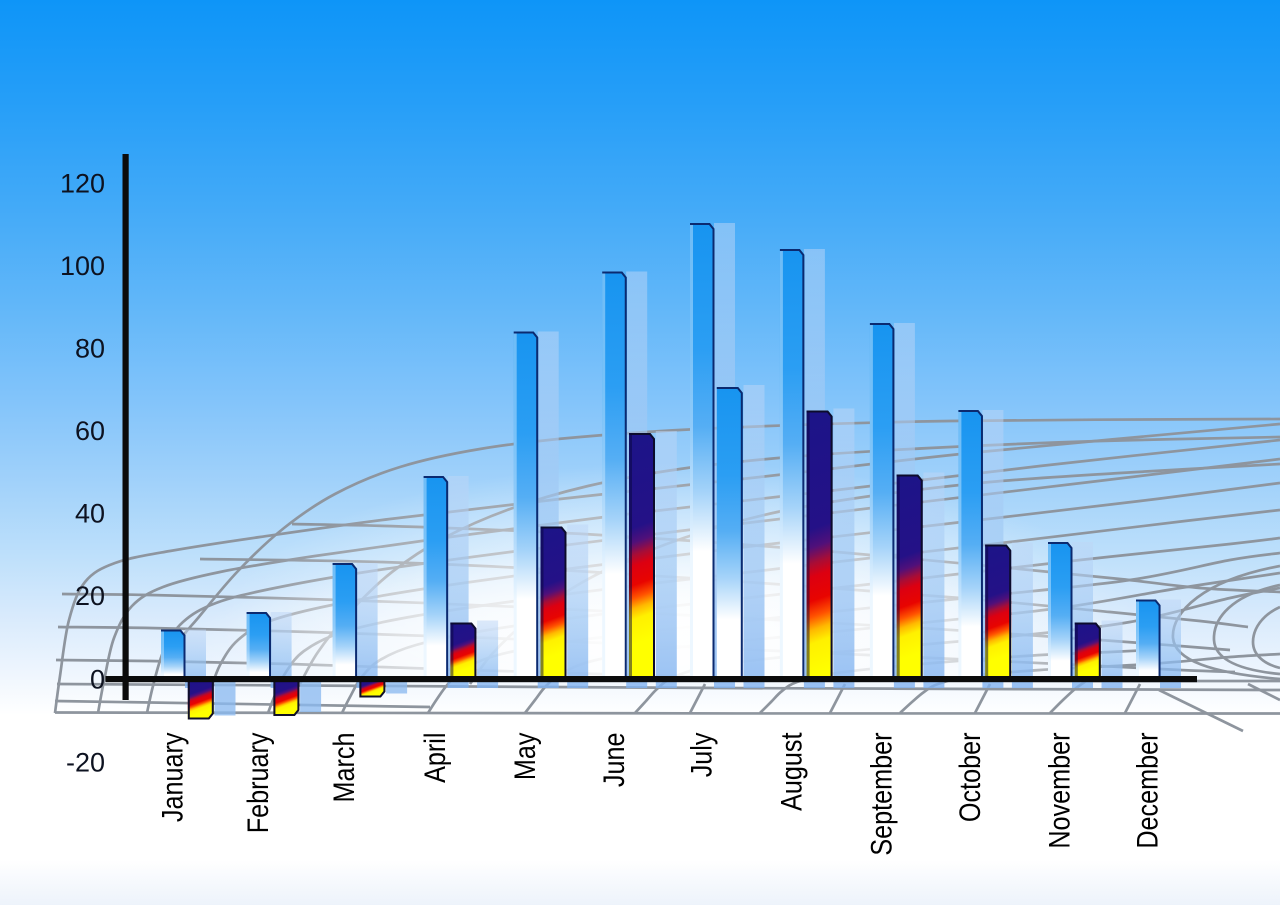  Describe the element at coordinates (172, 777) in the screenshot. I see `svg-text: January` at that location.